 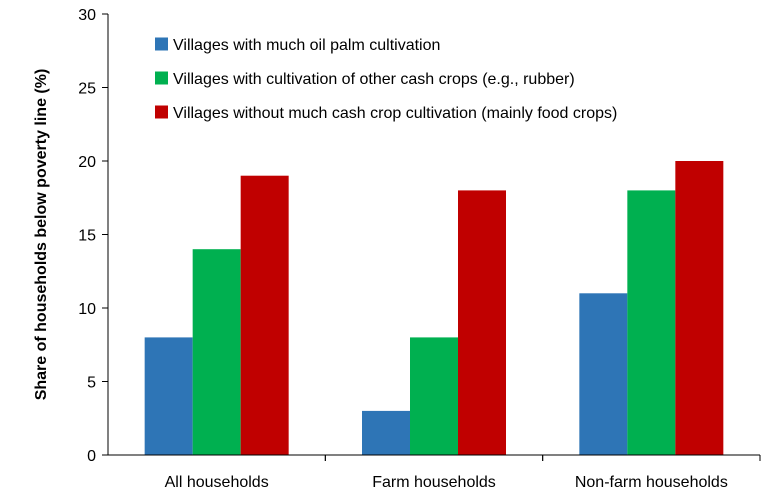 What do you see at coordinates (91, 383) in the screenshot?
I see `y-tick-label: 5` at bounding box center [91, 383].